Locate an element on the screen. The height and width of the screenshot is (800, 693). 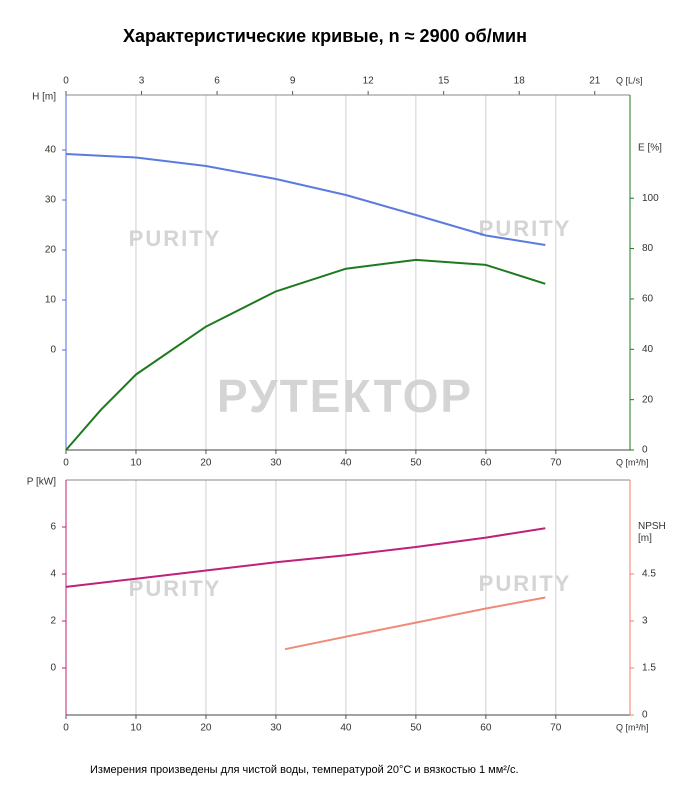
y2-axis-label: NPSH [m] is located at coordinates (652, 532).